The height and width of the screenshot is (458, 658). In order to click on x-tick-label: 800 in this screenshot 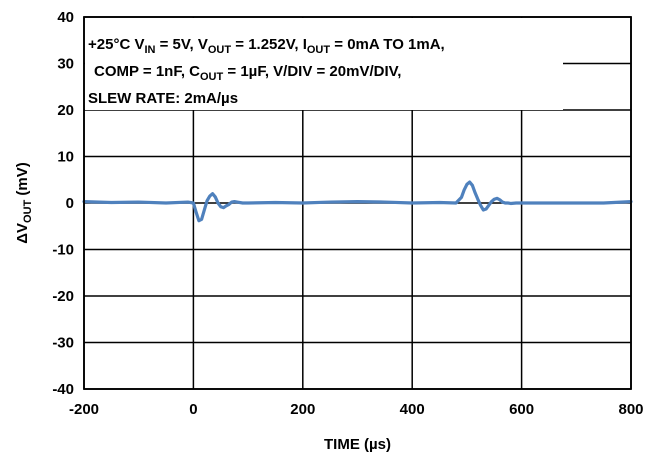, I will do `click(630, 409)`.